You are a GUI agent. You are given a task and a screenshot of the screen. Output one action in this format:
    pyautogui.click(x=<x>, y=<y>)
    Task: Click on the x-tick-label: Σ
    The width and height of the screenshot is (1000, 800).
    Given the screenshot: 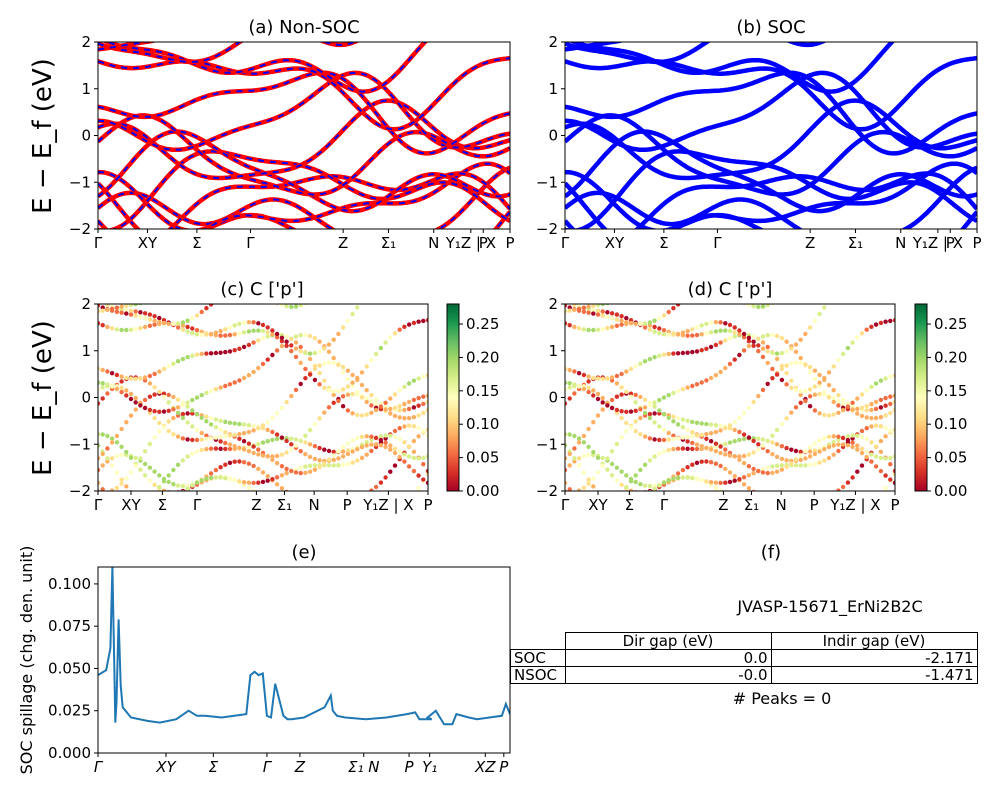 What is the action you would take?
    pyautogui.click(x=214, y=767)
    